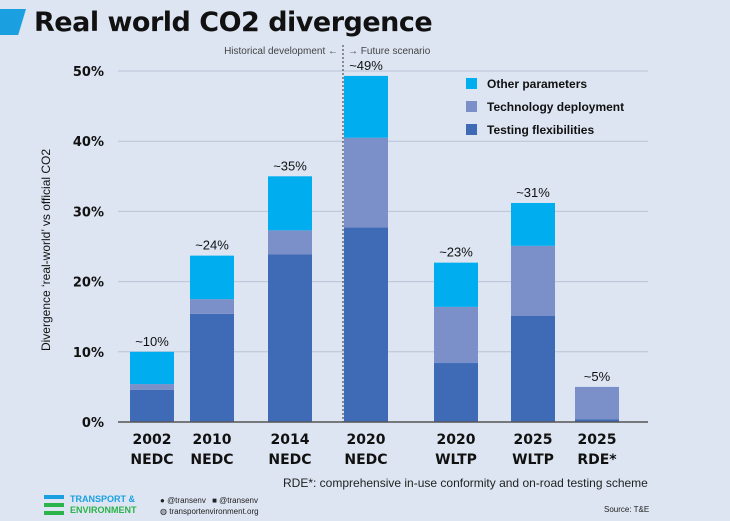 This screenshot has width=730, height=521. I want to click on globe-icon: ◍, so click(165, 511).